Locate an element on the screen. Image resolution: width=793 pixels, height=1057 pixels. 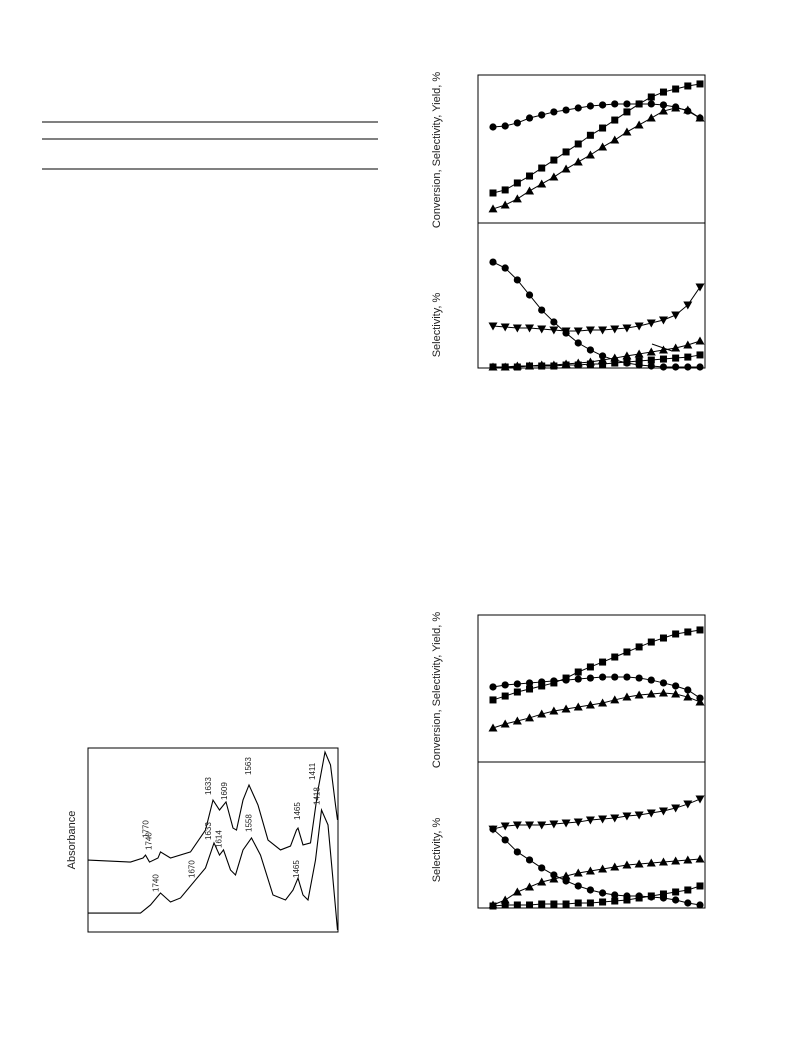
peak-label: 1614 is located at coordinates (219, 839).